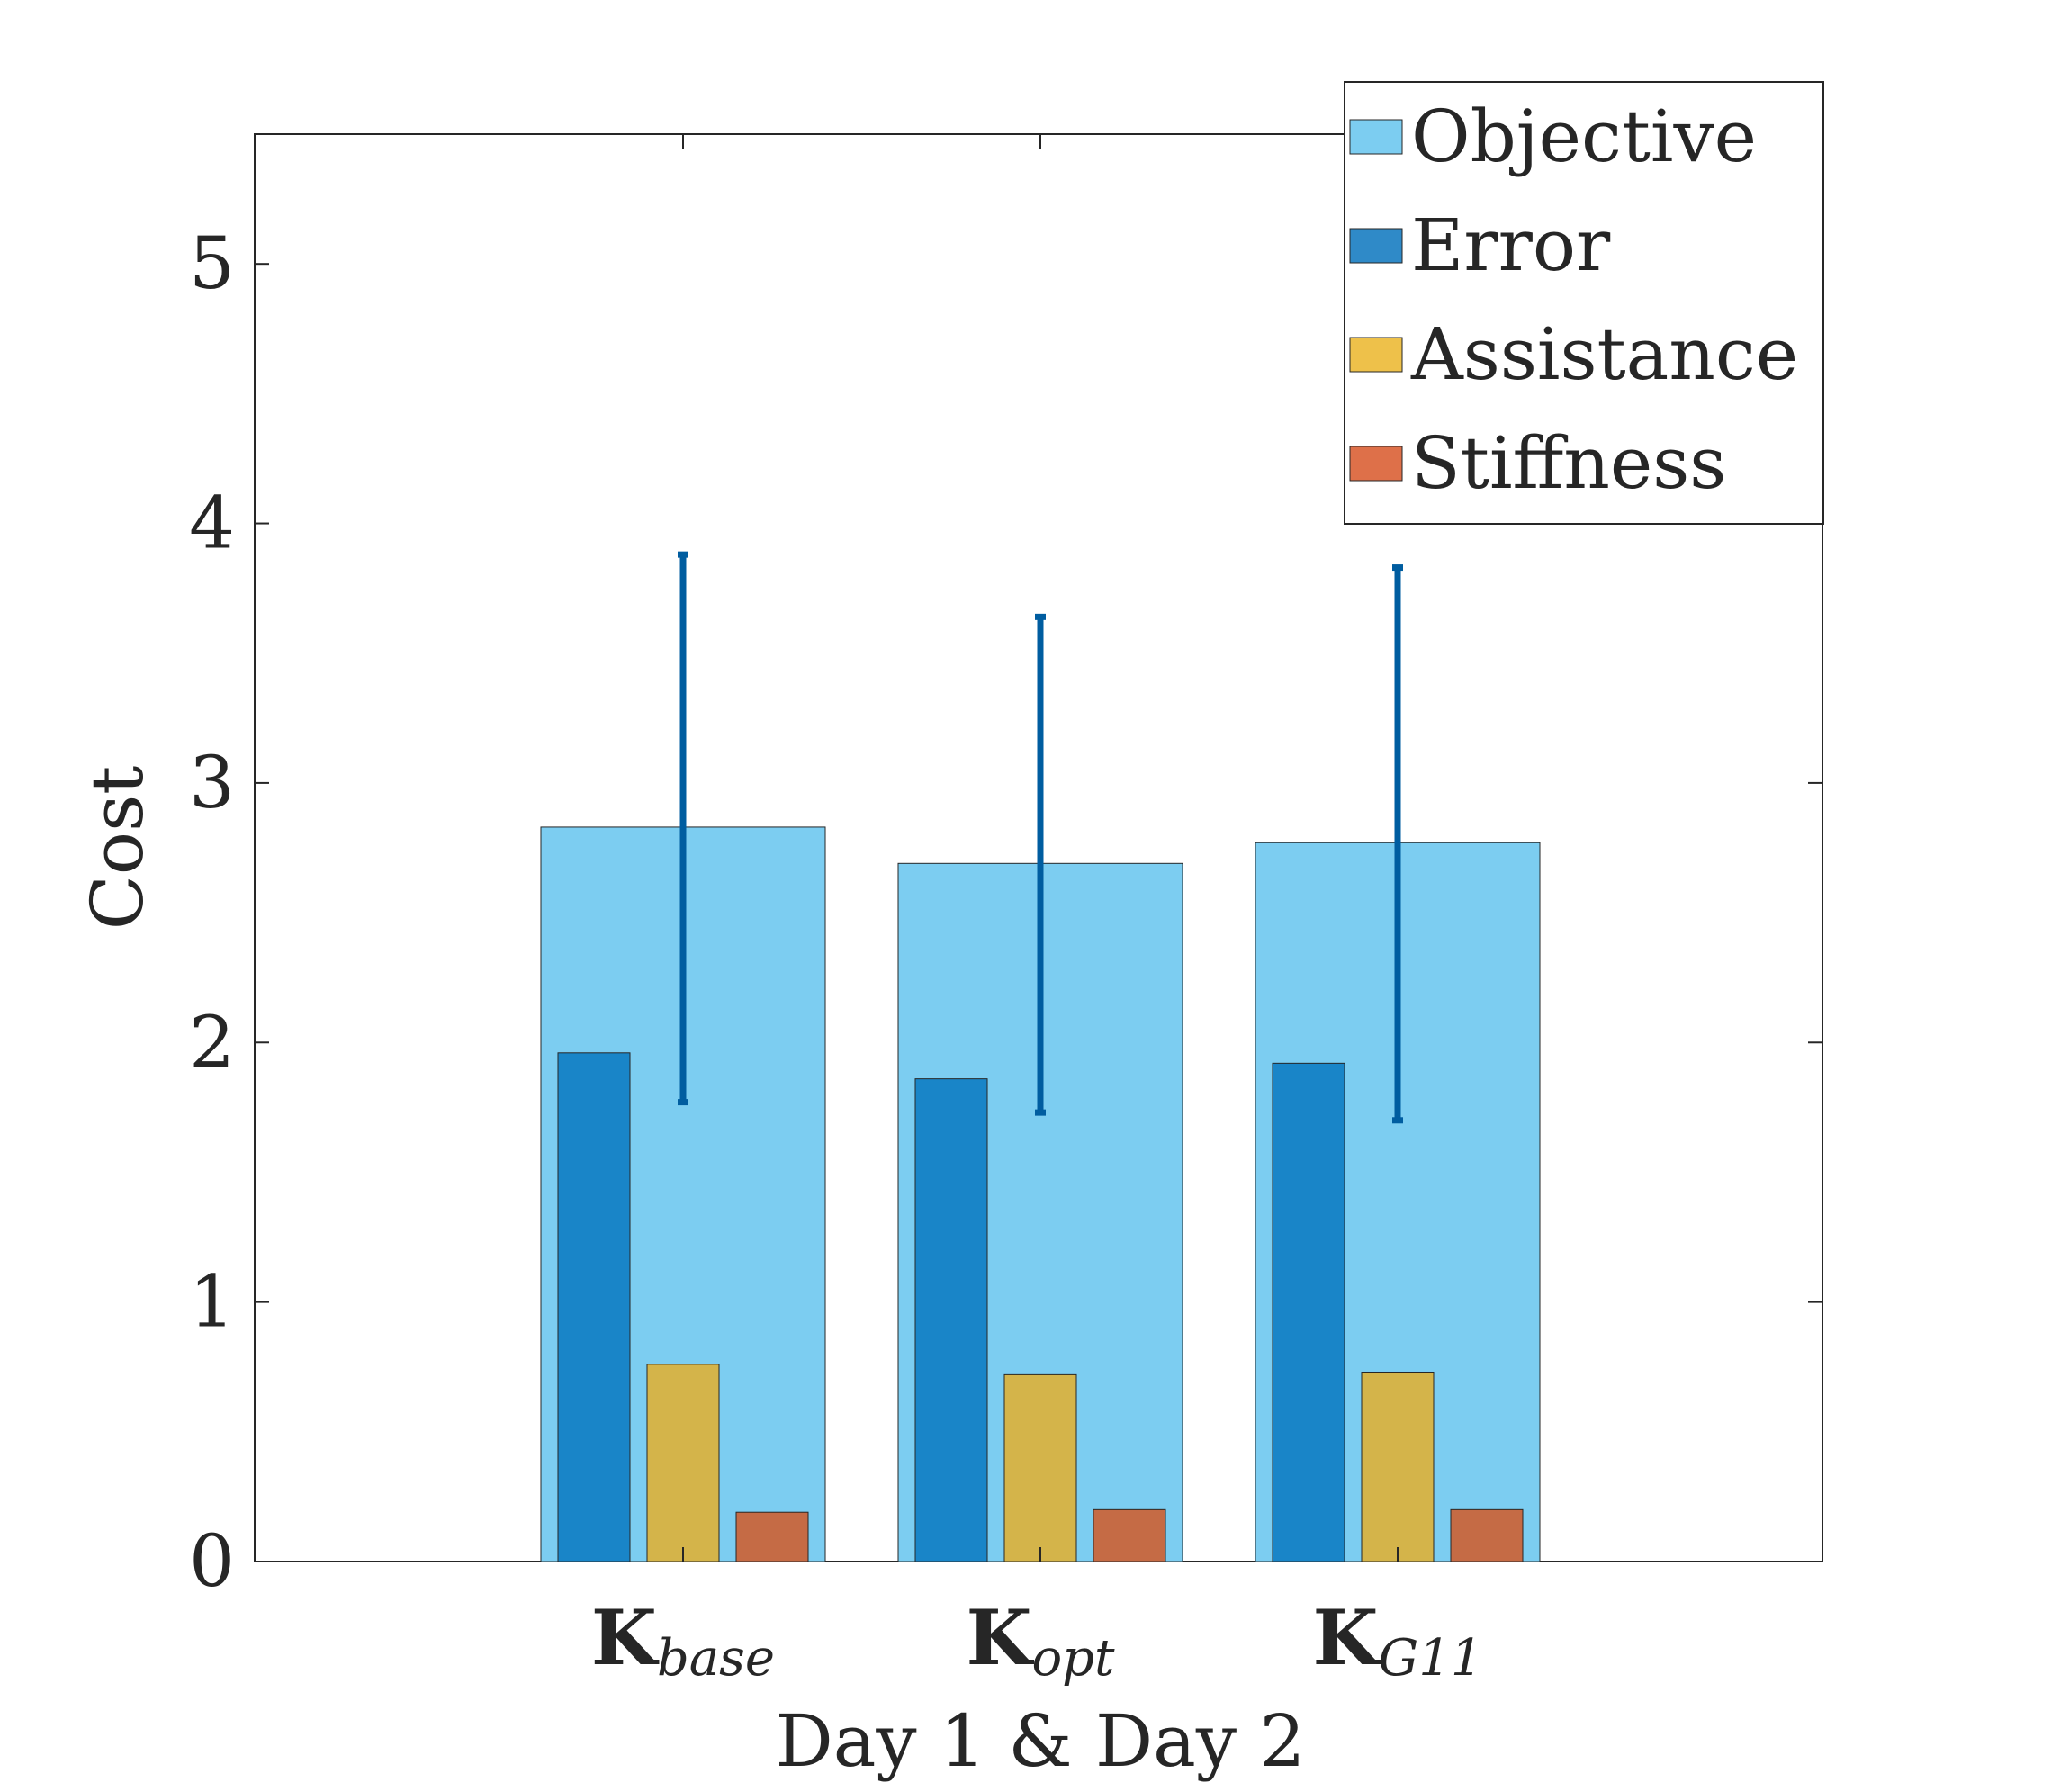 The height and width of the screenshot is (1792, 2070). I want to click on legend-item-objective: Objective, so click(1553, 136).